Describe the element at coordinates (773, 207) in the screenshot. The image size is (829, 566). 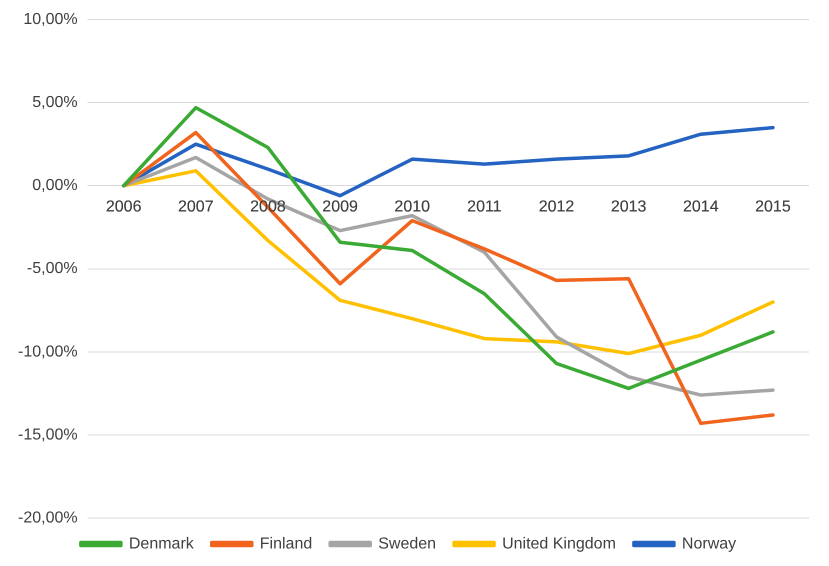
I see `x-tick-label: 2015` at that location.